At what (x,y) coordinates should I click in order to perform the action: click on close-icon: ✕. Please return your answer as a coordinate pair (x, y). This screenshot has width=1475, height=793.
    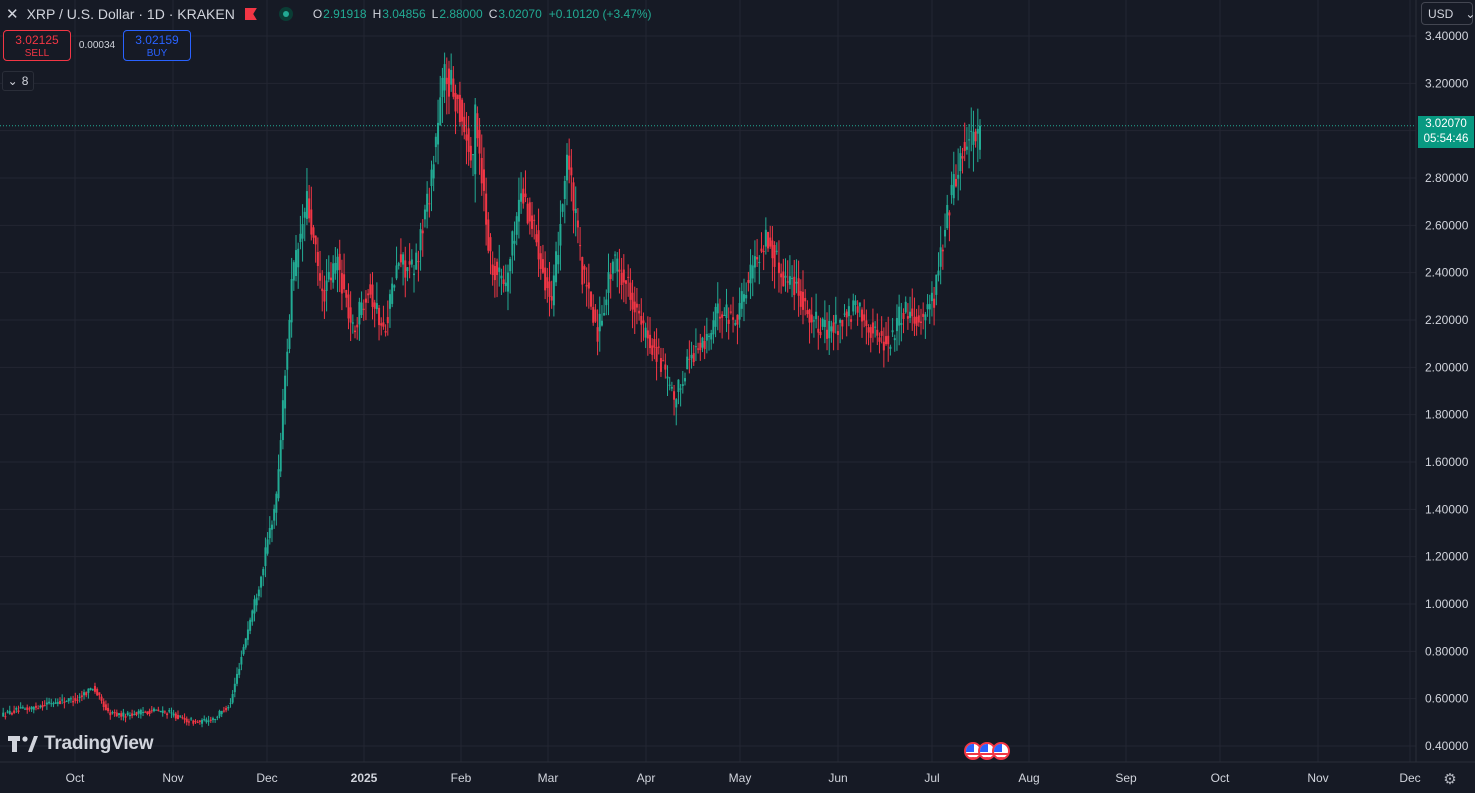
    Looking at the image, I should click on (12, 14).